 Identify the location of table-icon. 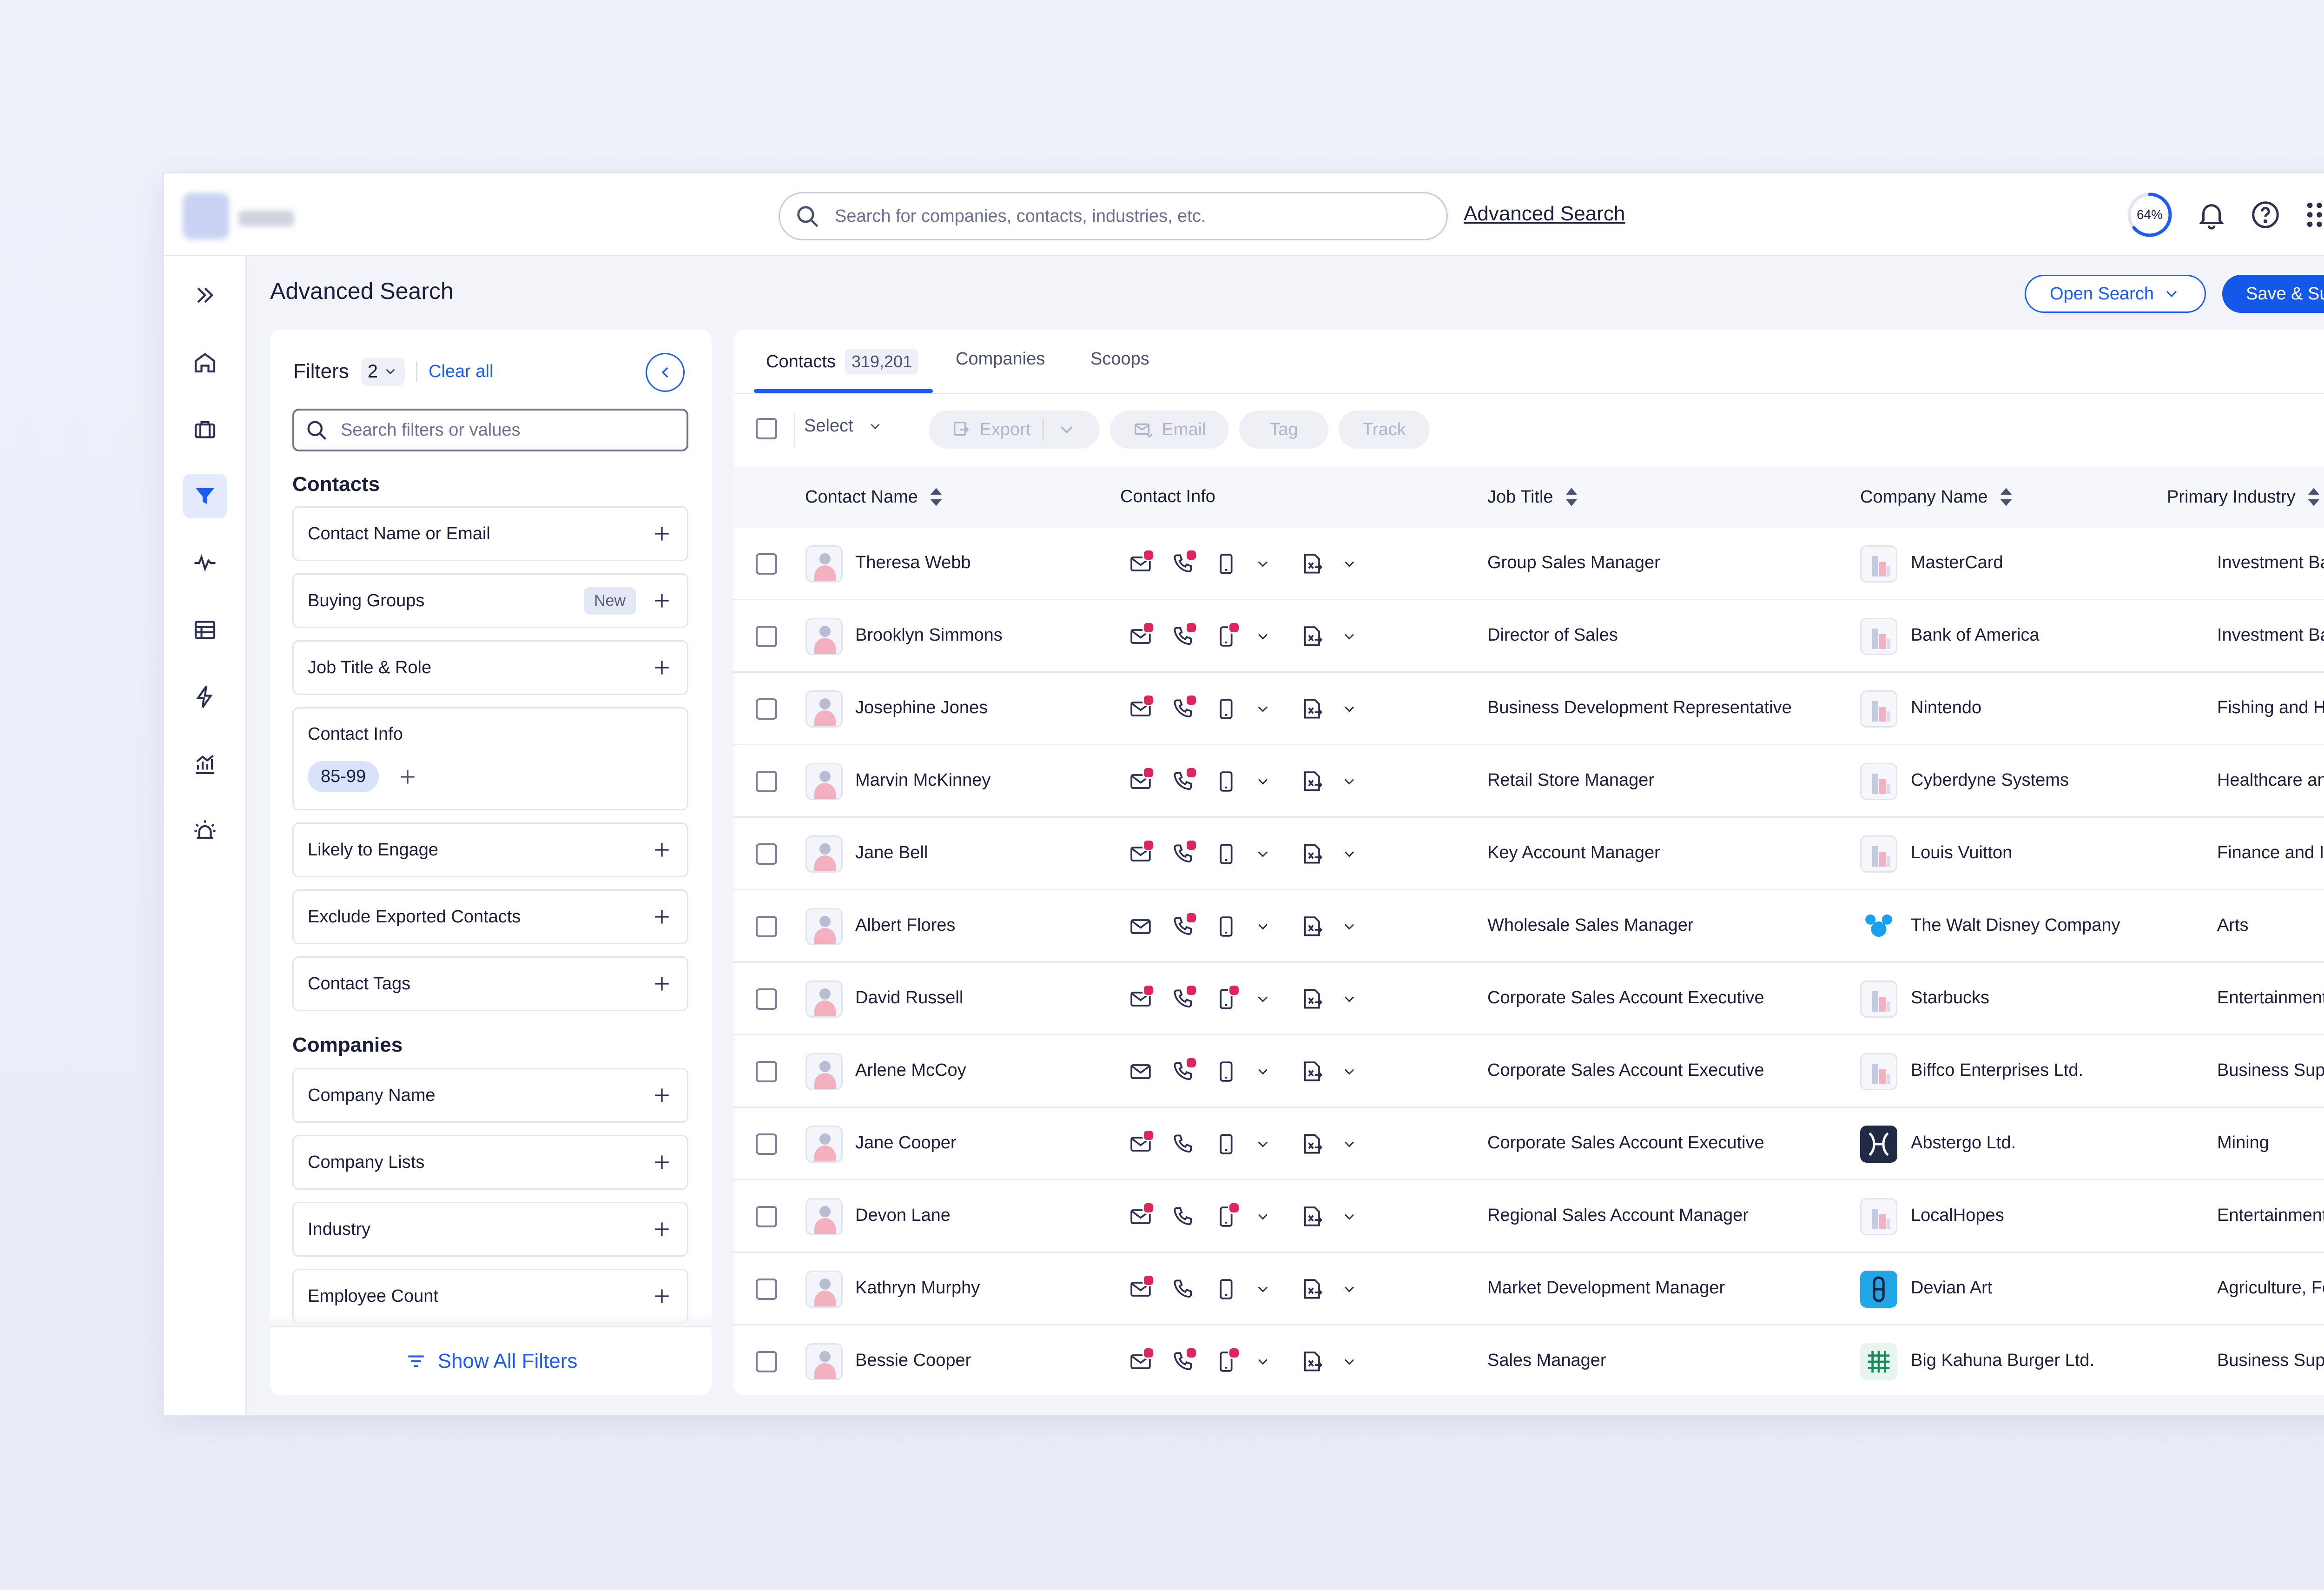
(205, 630).